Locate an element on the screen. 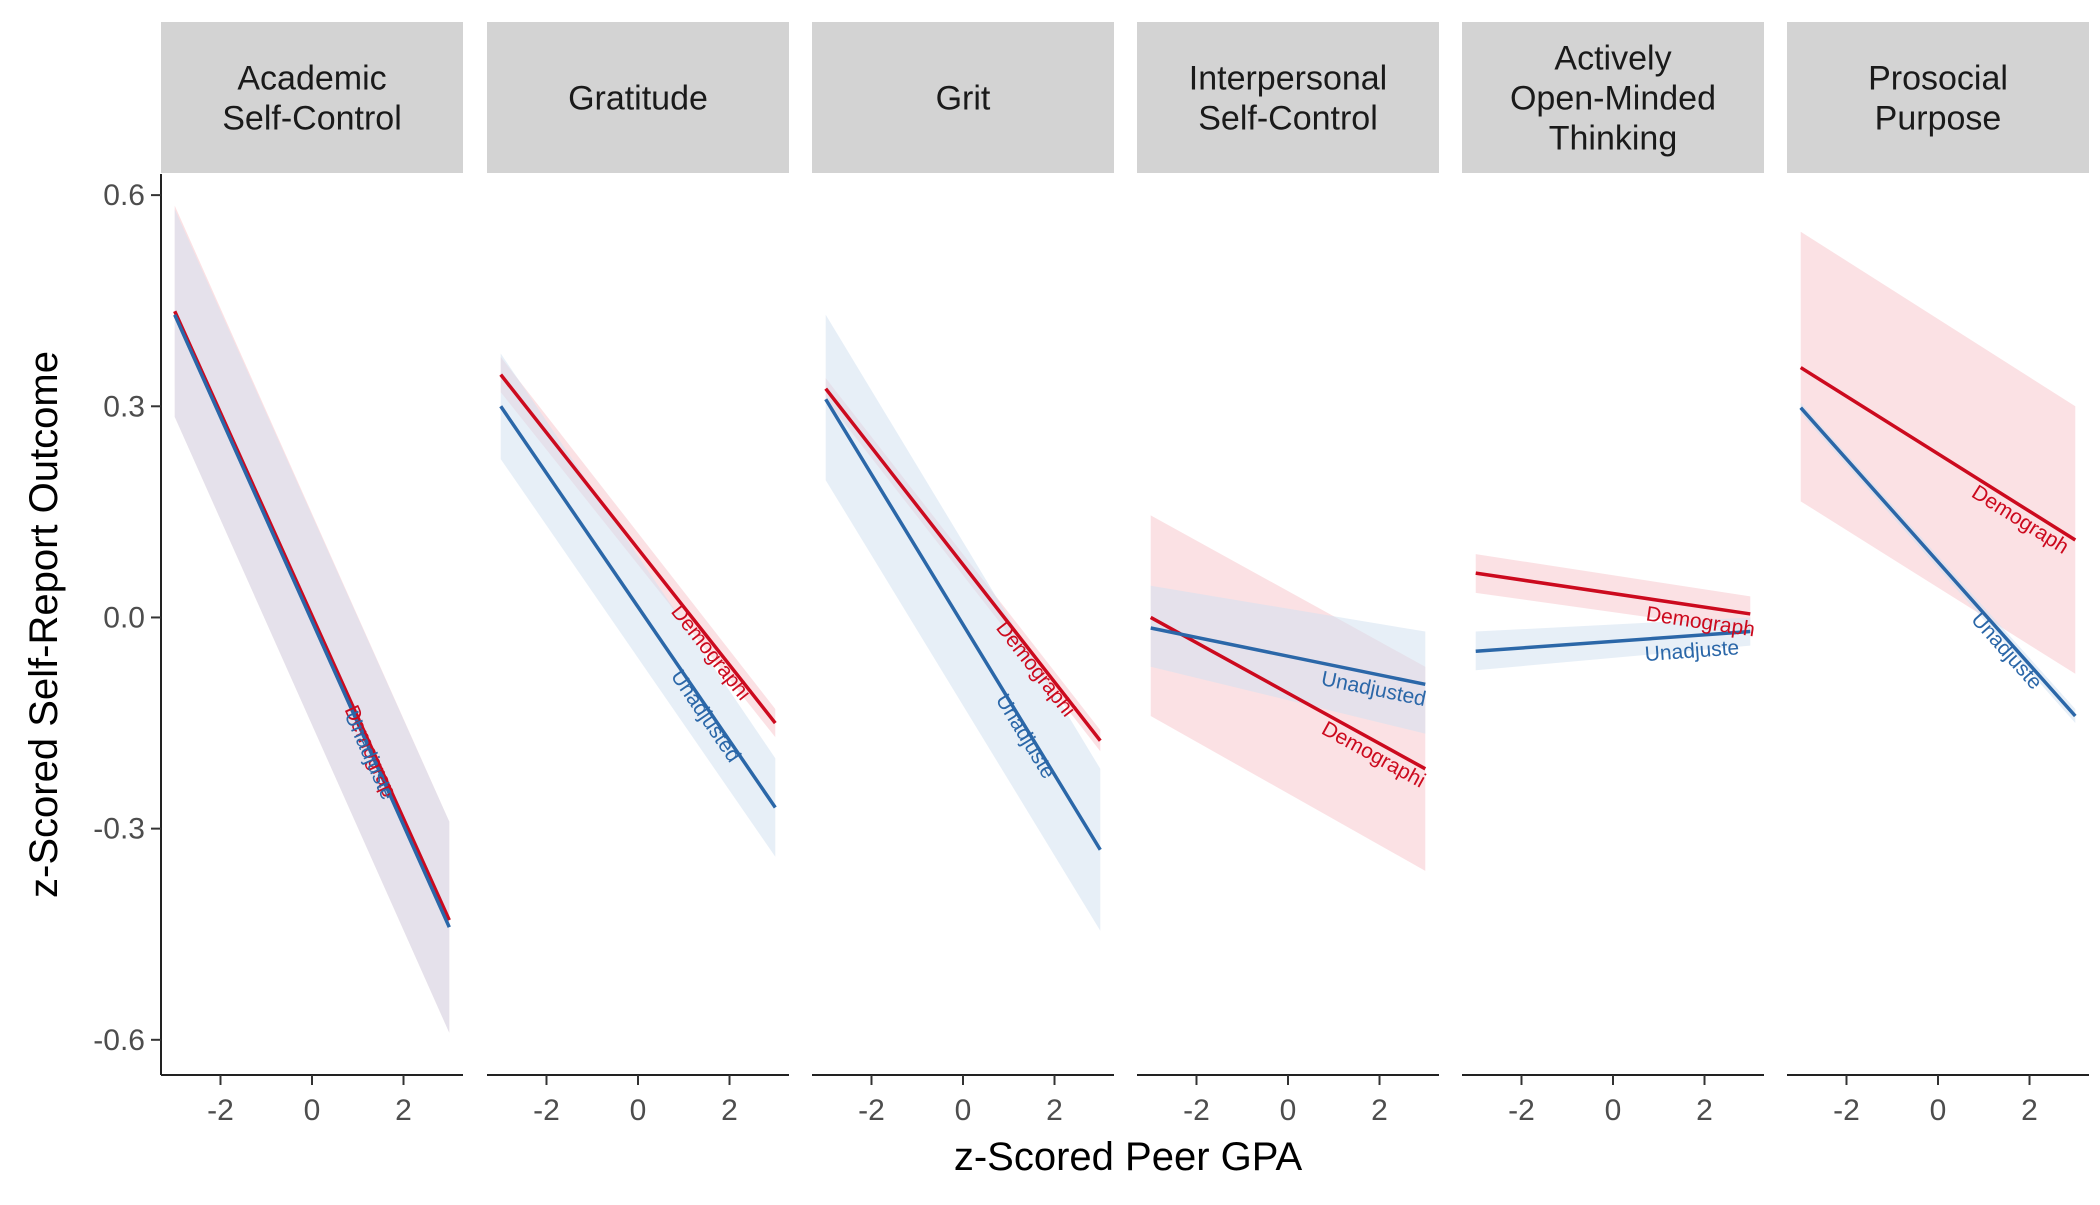 The width and height of the screenshot is (2100, 1205). y-tick-label: 0.6 is located at coordinates (124, 195).